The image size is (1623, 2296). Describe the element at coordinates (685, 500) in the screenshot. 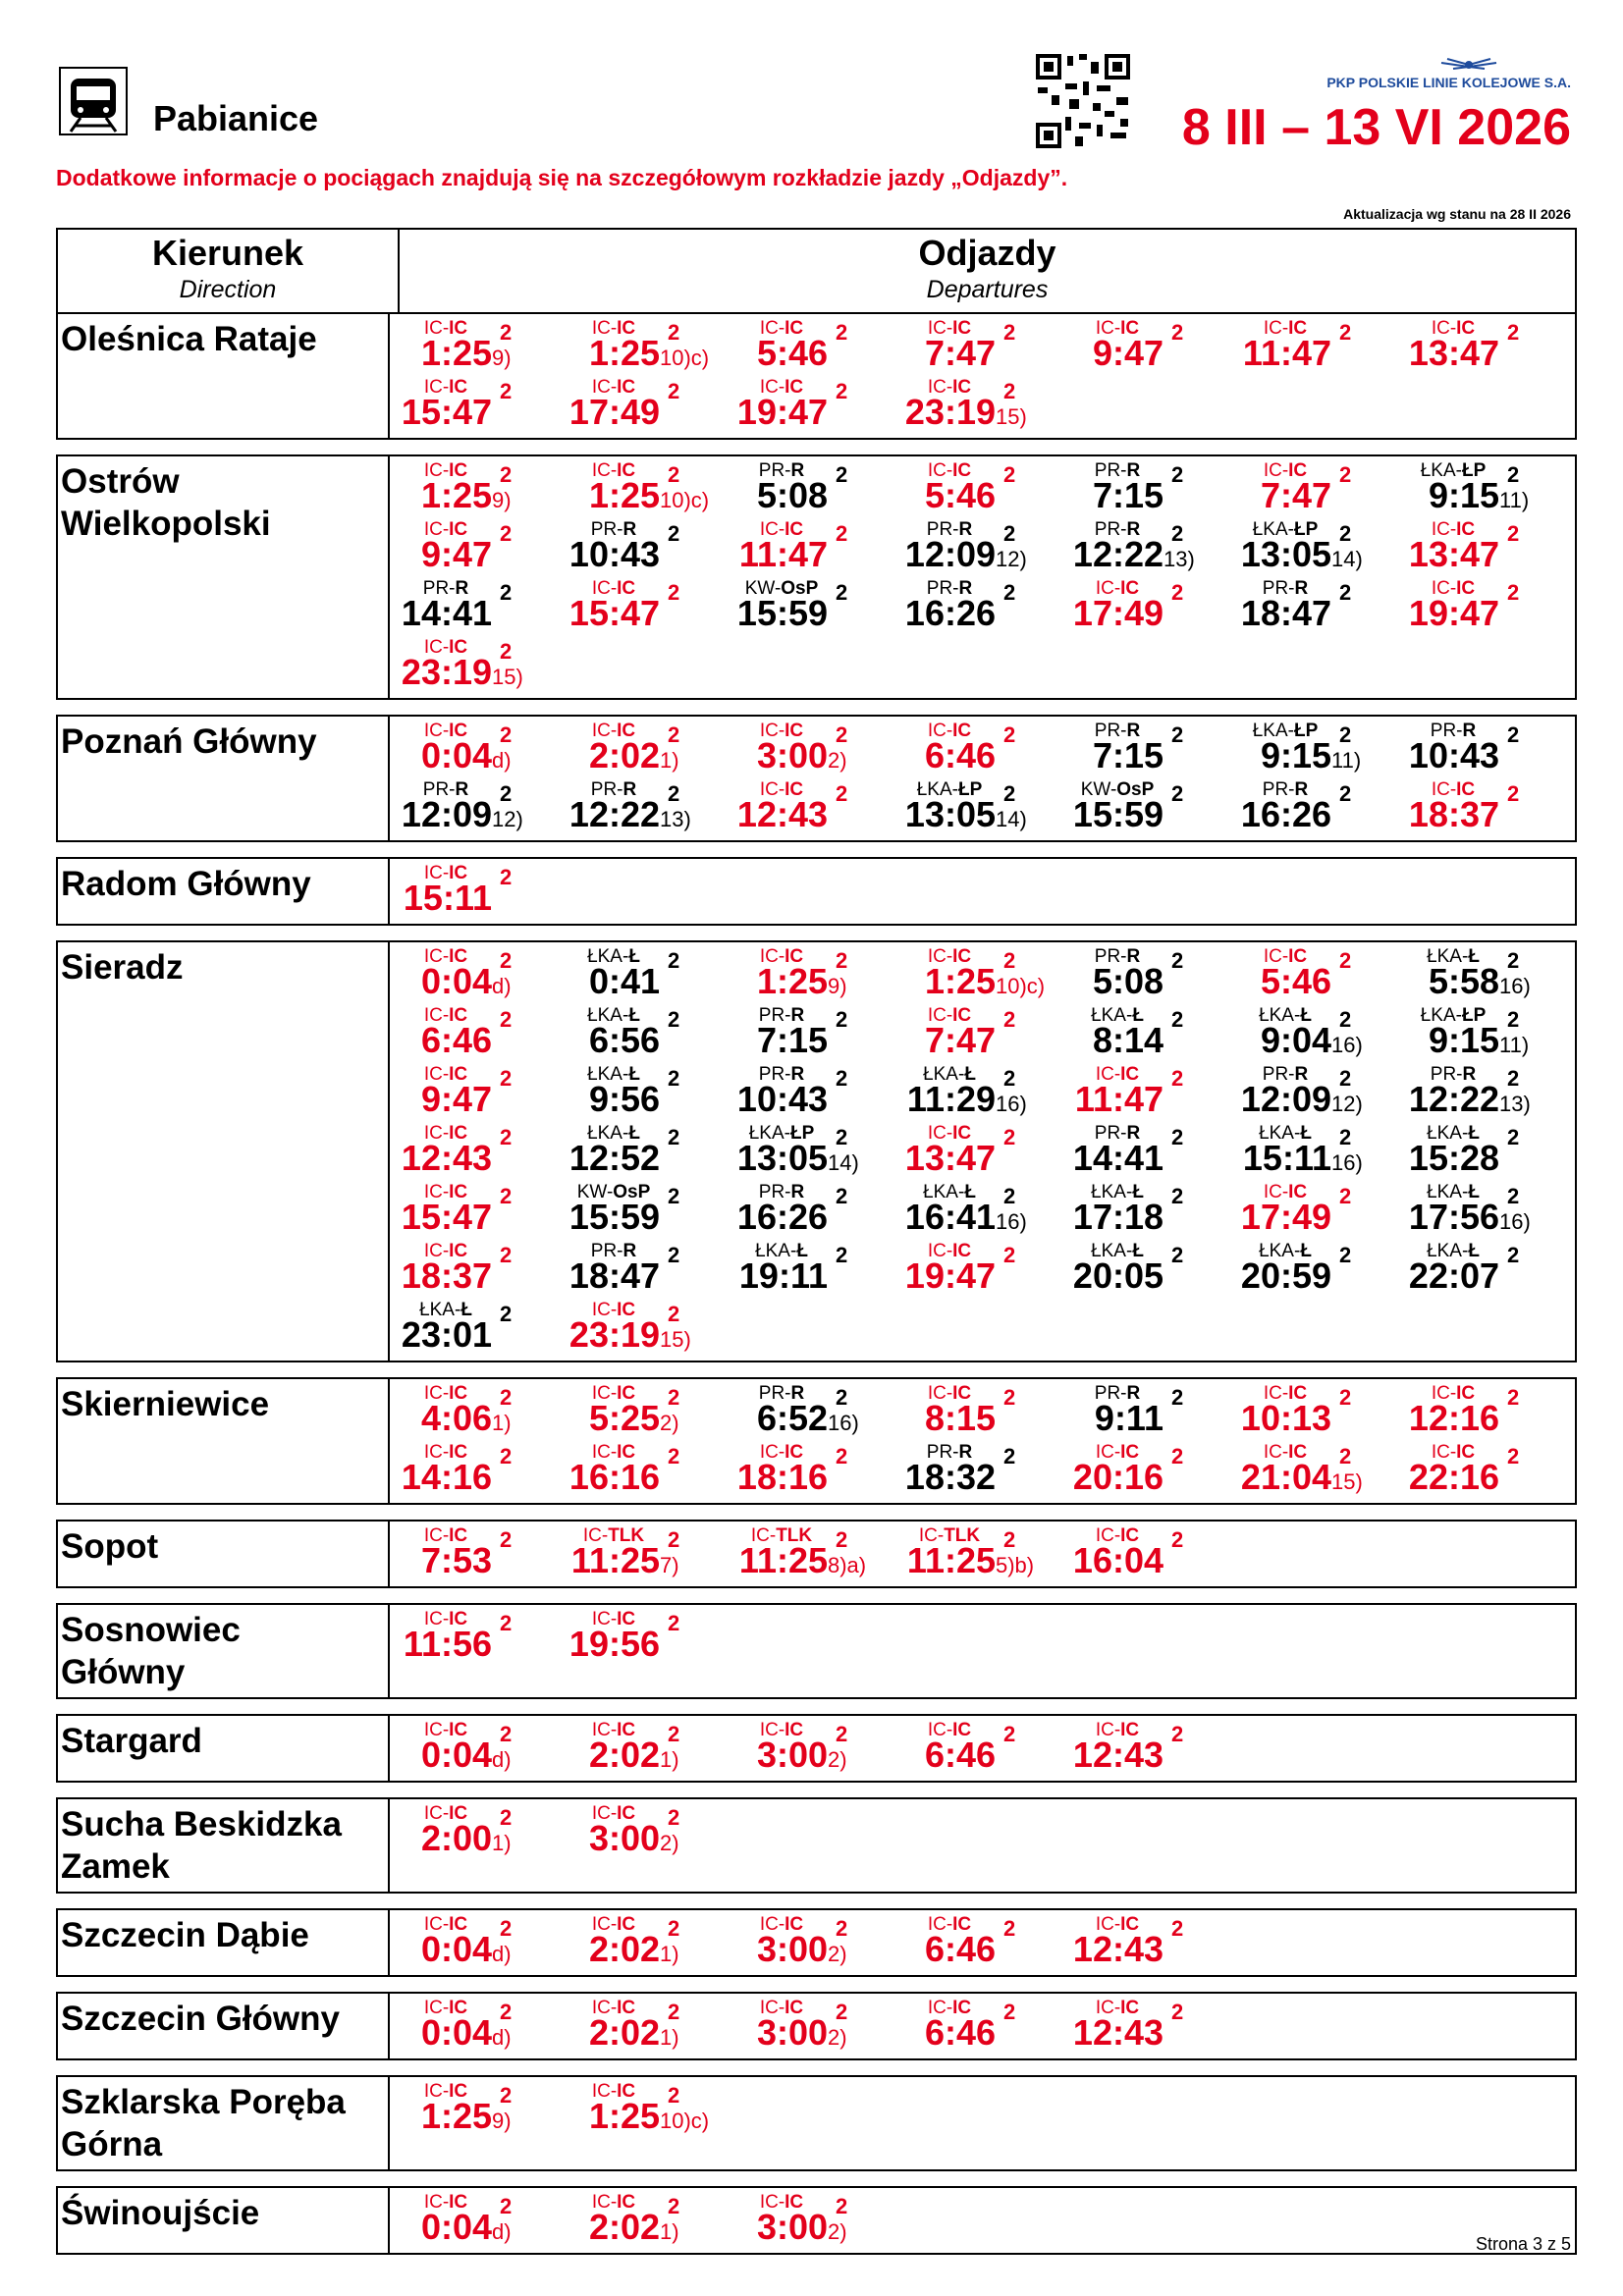

I see `footnote: 10)c)` at that location.